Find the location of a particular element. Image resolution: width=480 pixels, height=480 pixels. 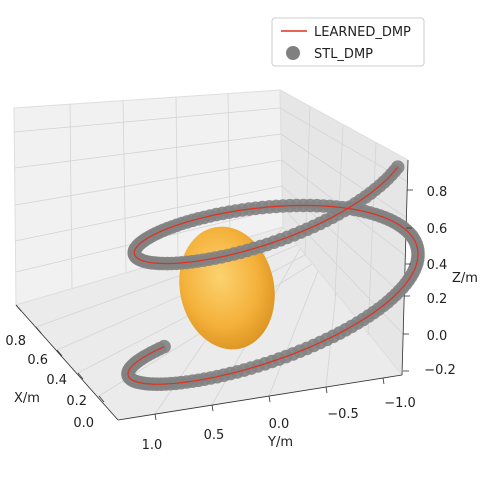

z-axis-line is located at coordinates (405, 267).